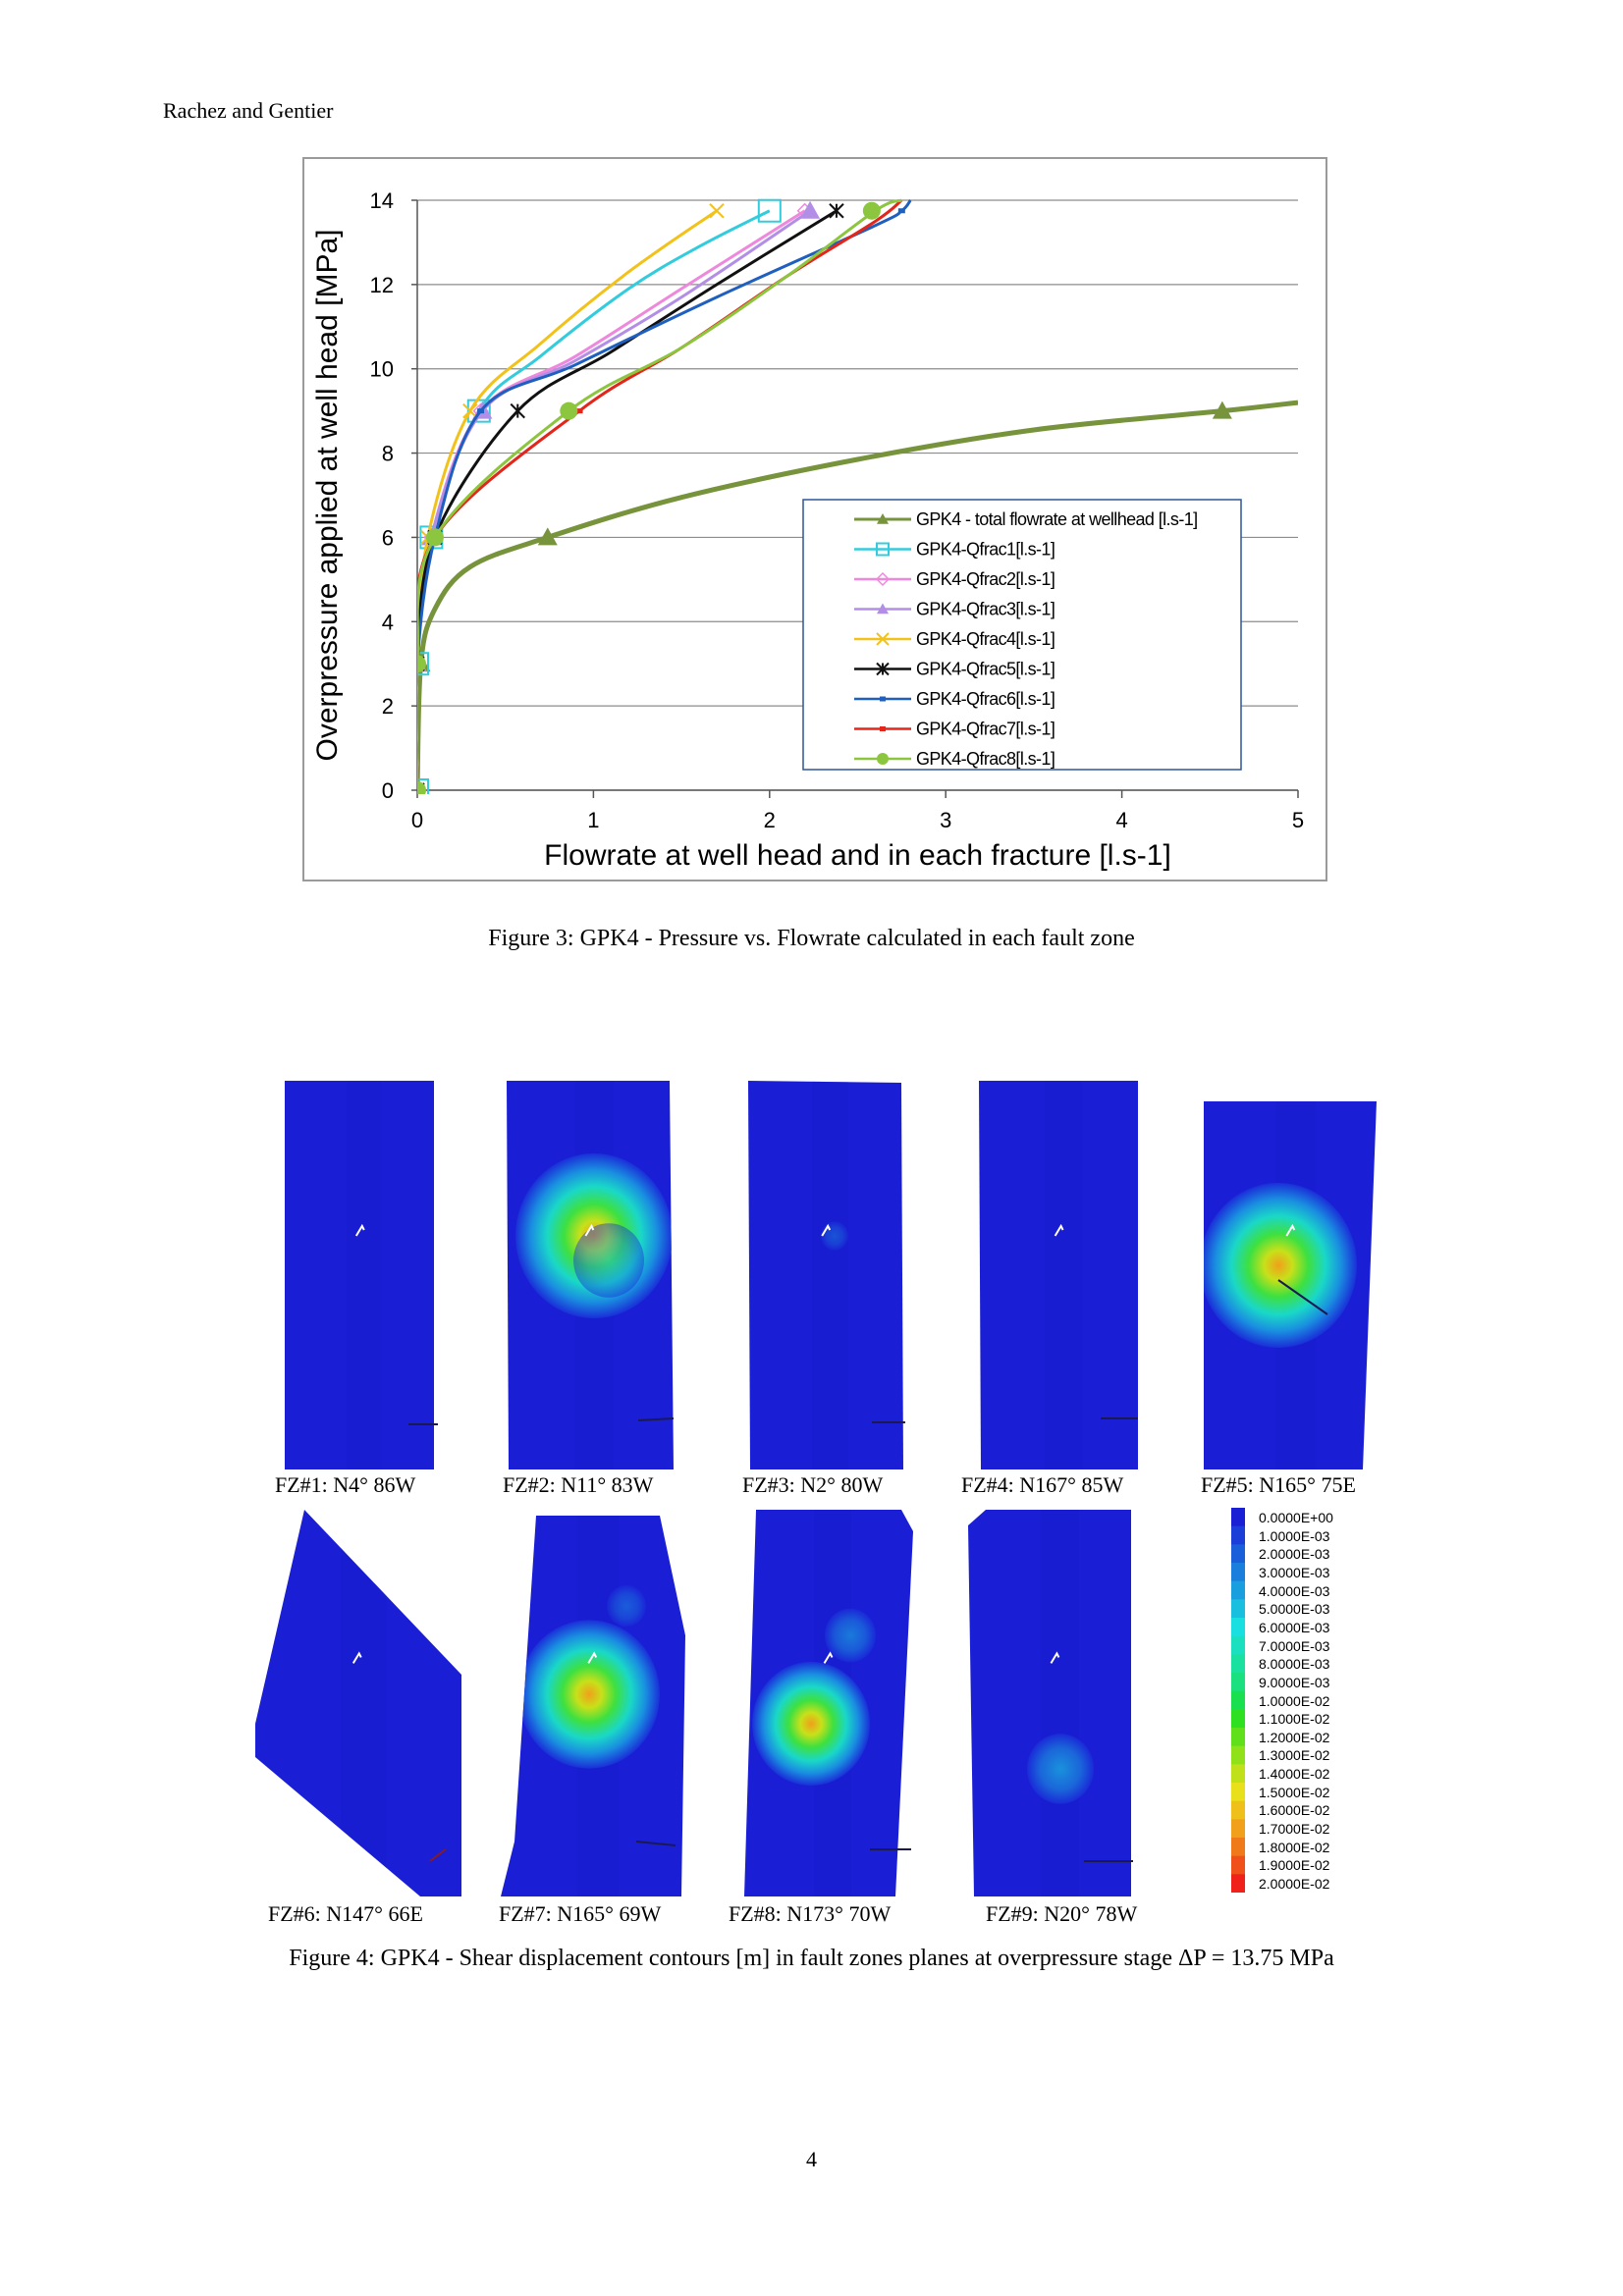 The height and width of the screenshot is (2296, 1623). What do you see at coordinates (1294, 1535) in the screenshot?
I see `colorbar-label: 1.0000E-03` at bounding box center [1294, 1535].